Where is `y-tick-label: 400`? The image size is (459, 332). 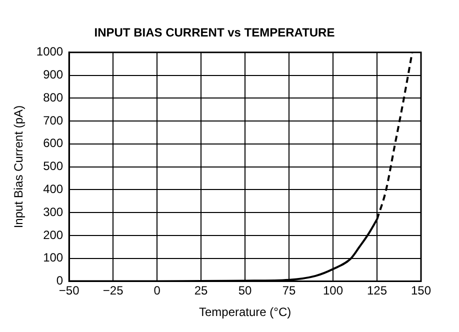 y-tick-label: 400 is located at coordinates (53, 189).